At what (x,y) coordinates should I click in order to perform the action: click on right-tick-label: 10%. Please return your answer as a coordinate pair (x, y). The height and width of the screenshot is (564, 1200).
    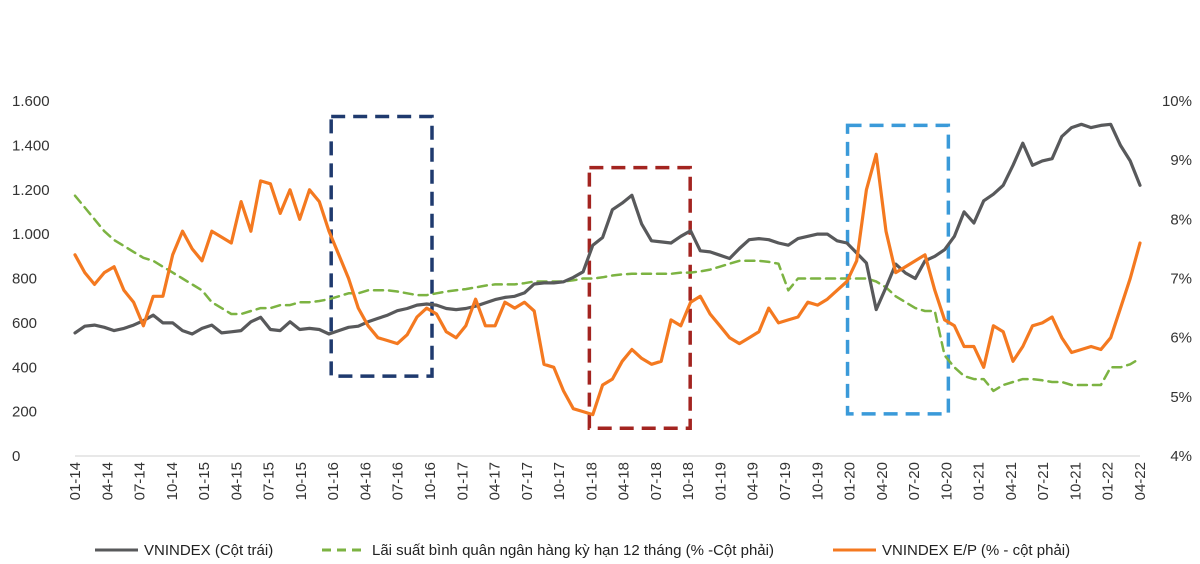
    Looking at the image, I should click on (1177, 101).